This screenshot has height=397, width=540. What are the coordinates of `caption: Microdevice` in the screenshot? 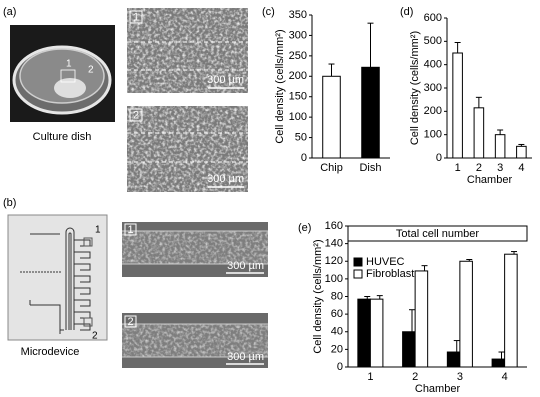 It's located at (50, 352).